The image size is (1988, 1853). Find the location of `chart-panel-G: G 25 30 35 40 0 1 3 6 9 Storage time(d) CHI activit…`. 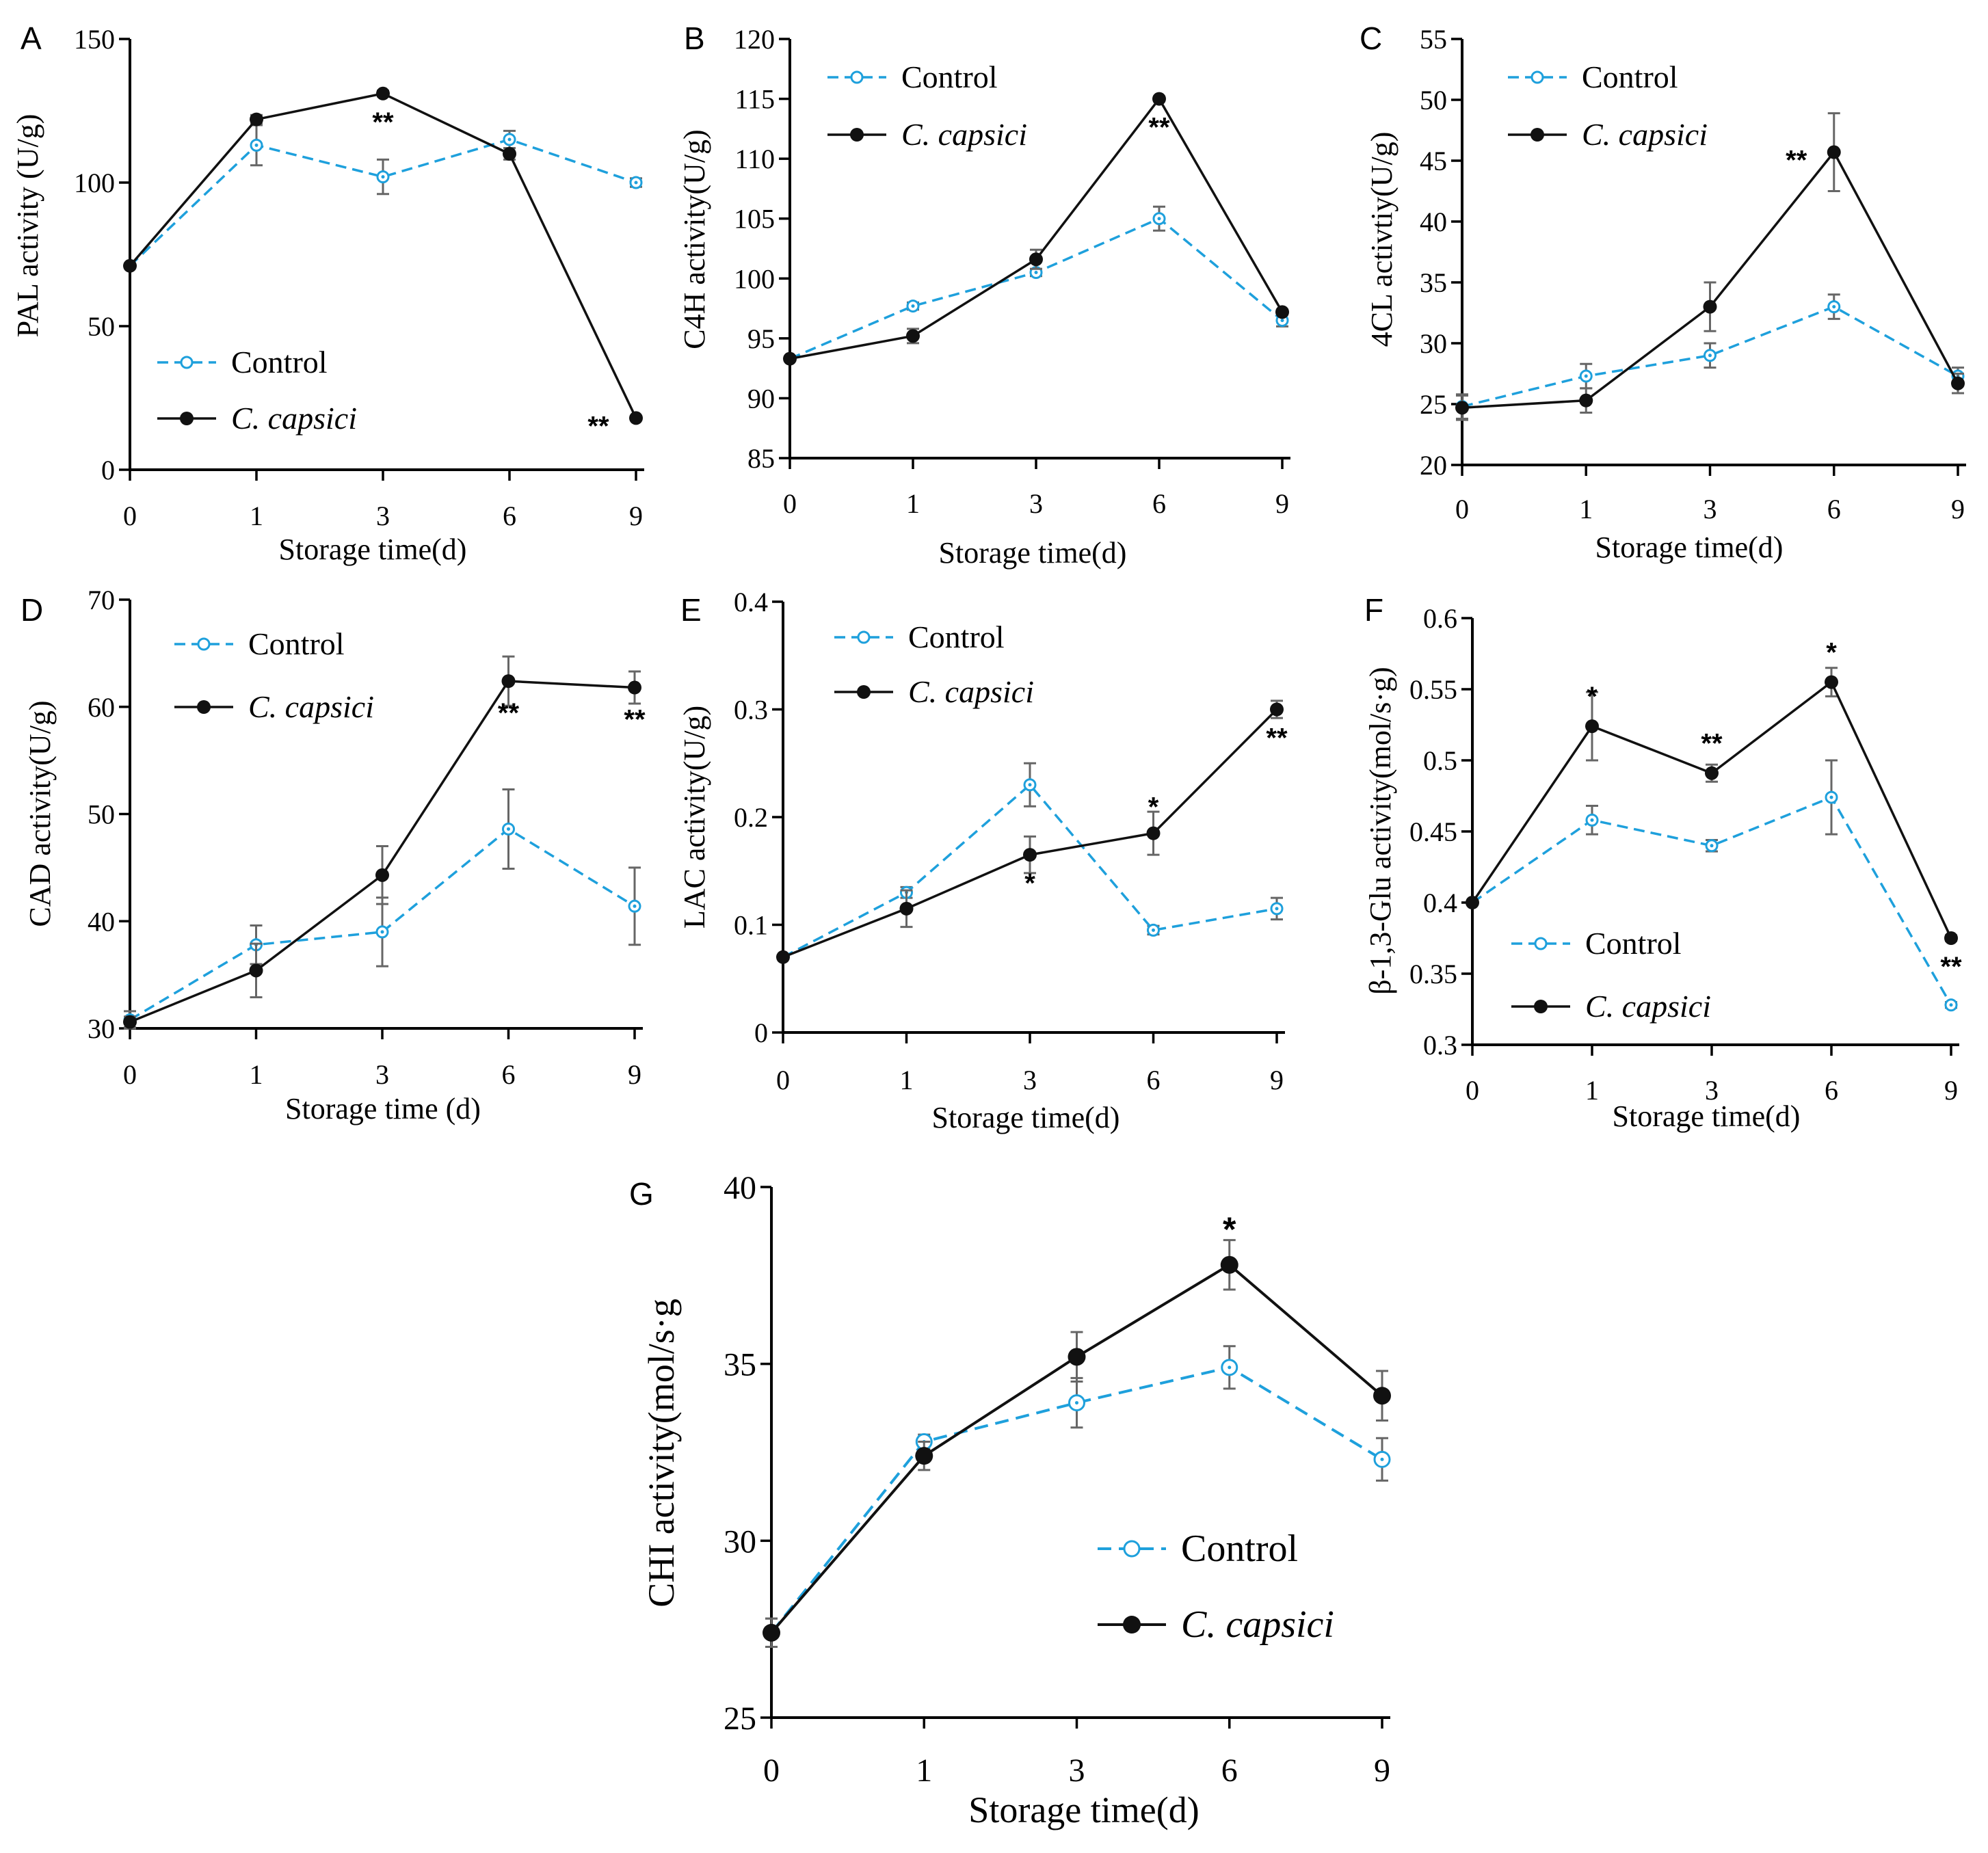

chart-panel-G: G 25 30 35 40 0 1 3 6 9 Storage time(d) CHI activit… is located at coordinates (1010, 1500).